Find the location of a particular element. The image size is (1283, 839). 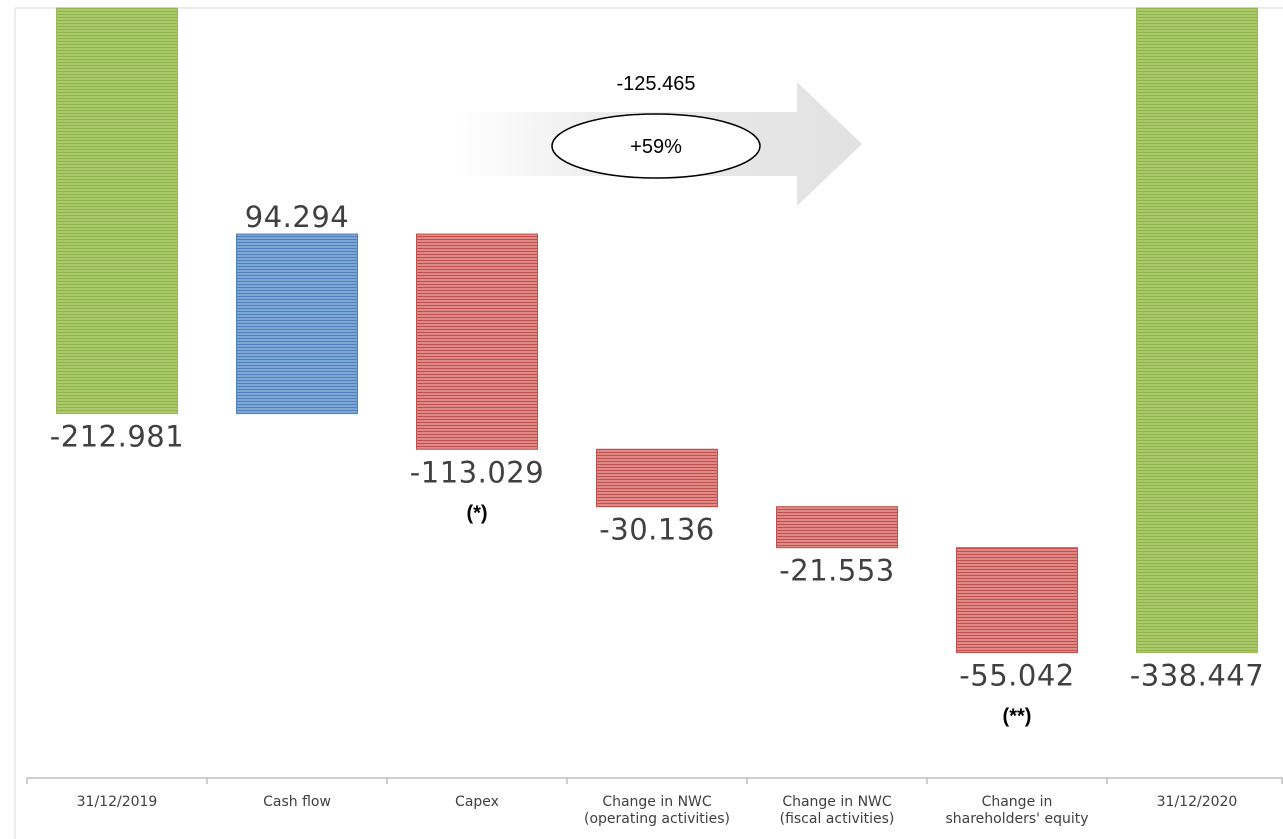

percent-ellipse is located at coordinates (656, 146).